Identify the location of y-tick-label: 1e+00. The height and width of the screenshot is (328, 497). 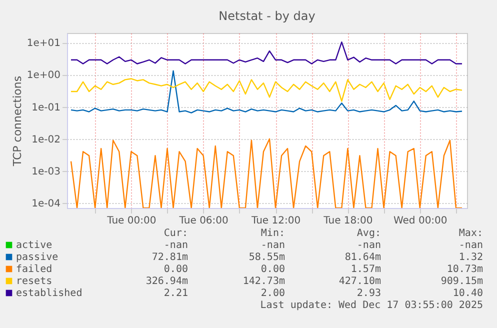
(43, 76).